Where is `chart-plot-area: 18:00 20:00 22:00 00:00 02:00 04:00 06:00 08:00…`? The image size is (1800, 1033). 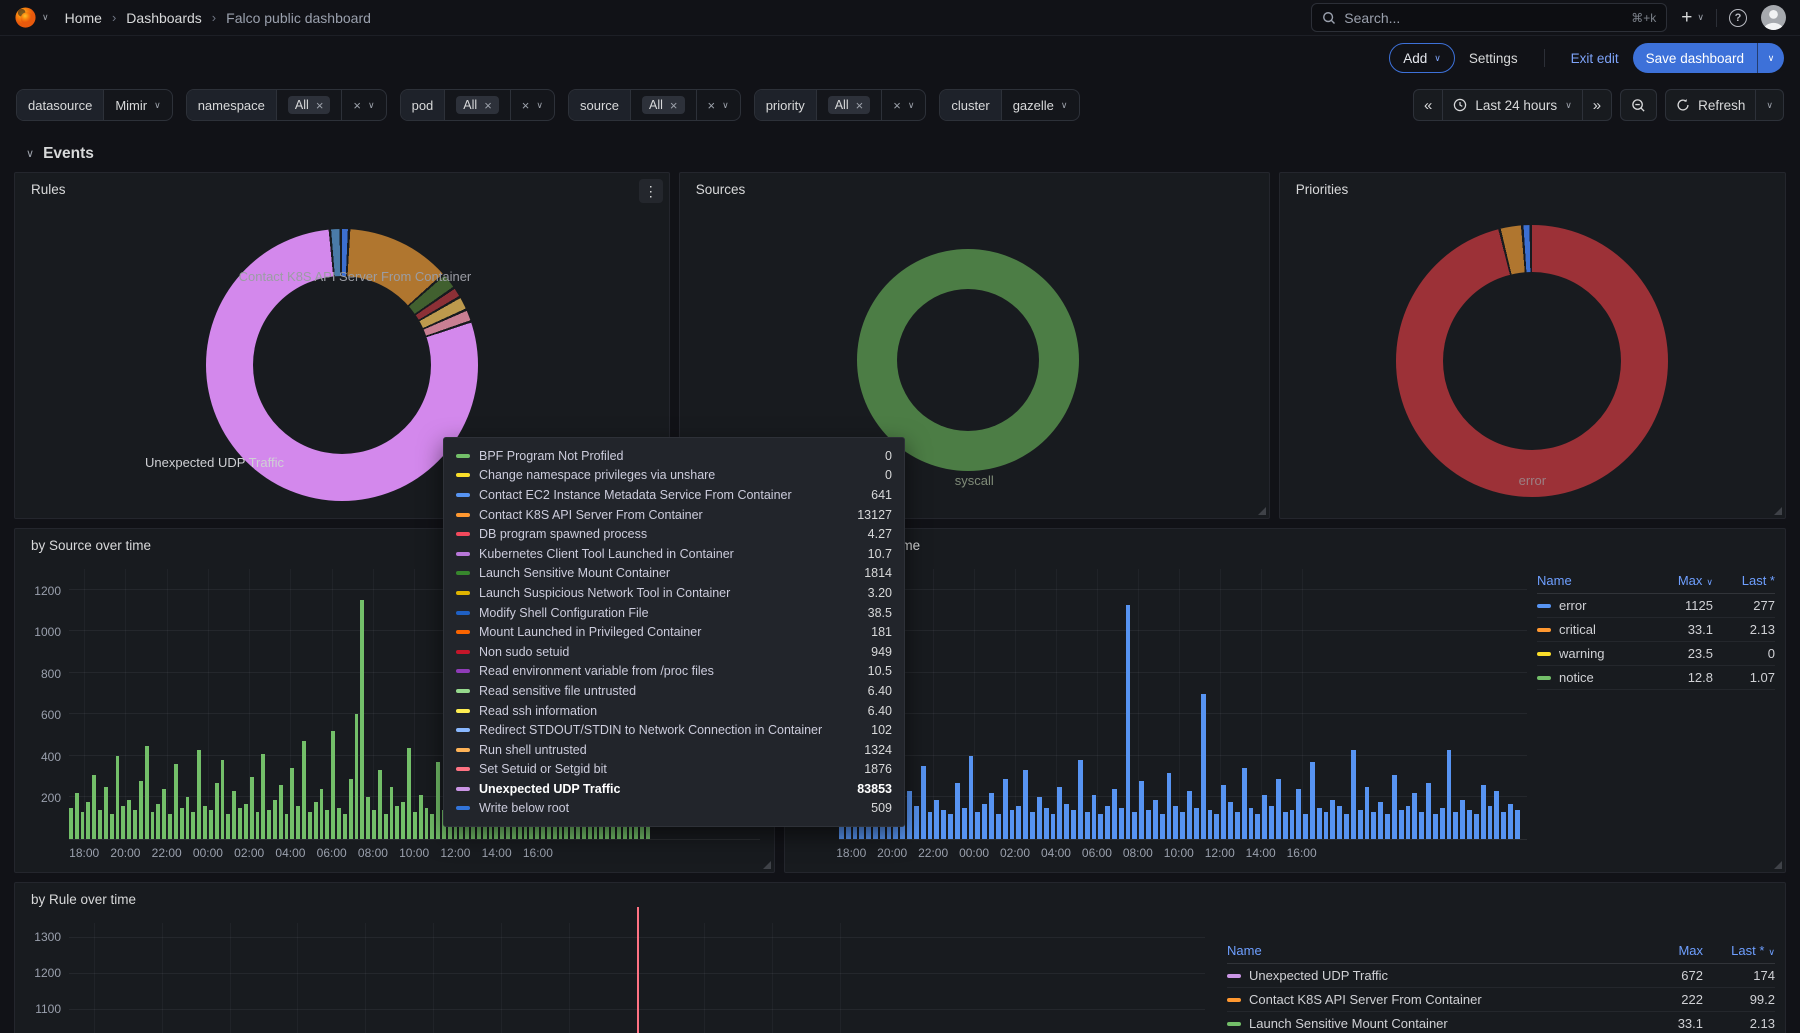
chart-plot-area: 18:00 20:00 22:00 00:00 02:00 04:00 06:00 08:00… is located at coordinates (1181, 714).